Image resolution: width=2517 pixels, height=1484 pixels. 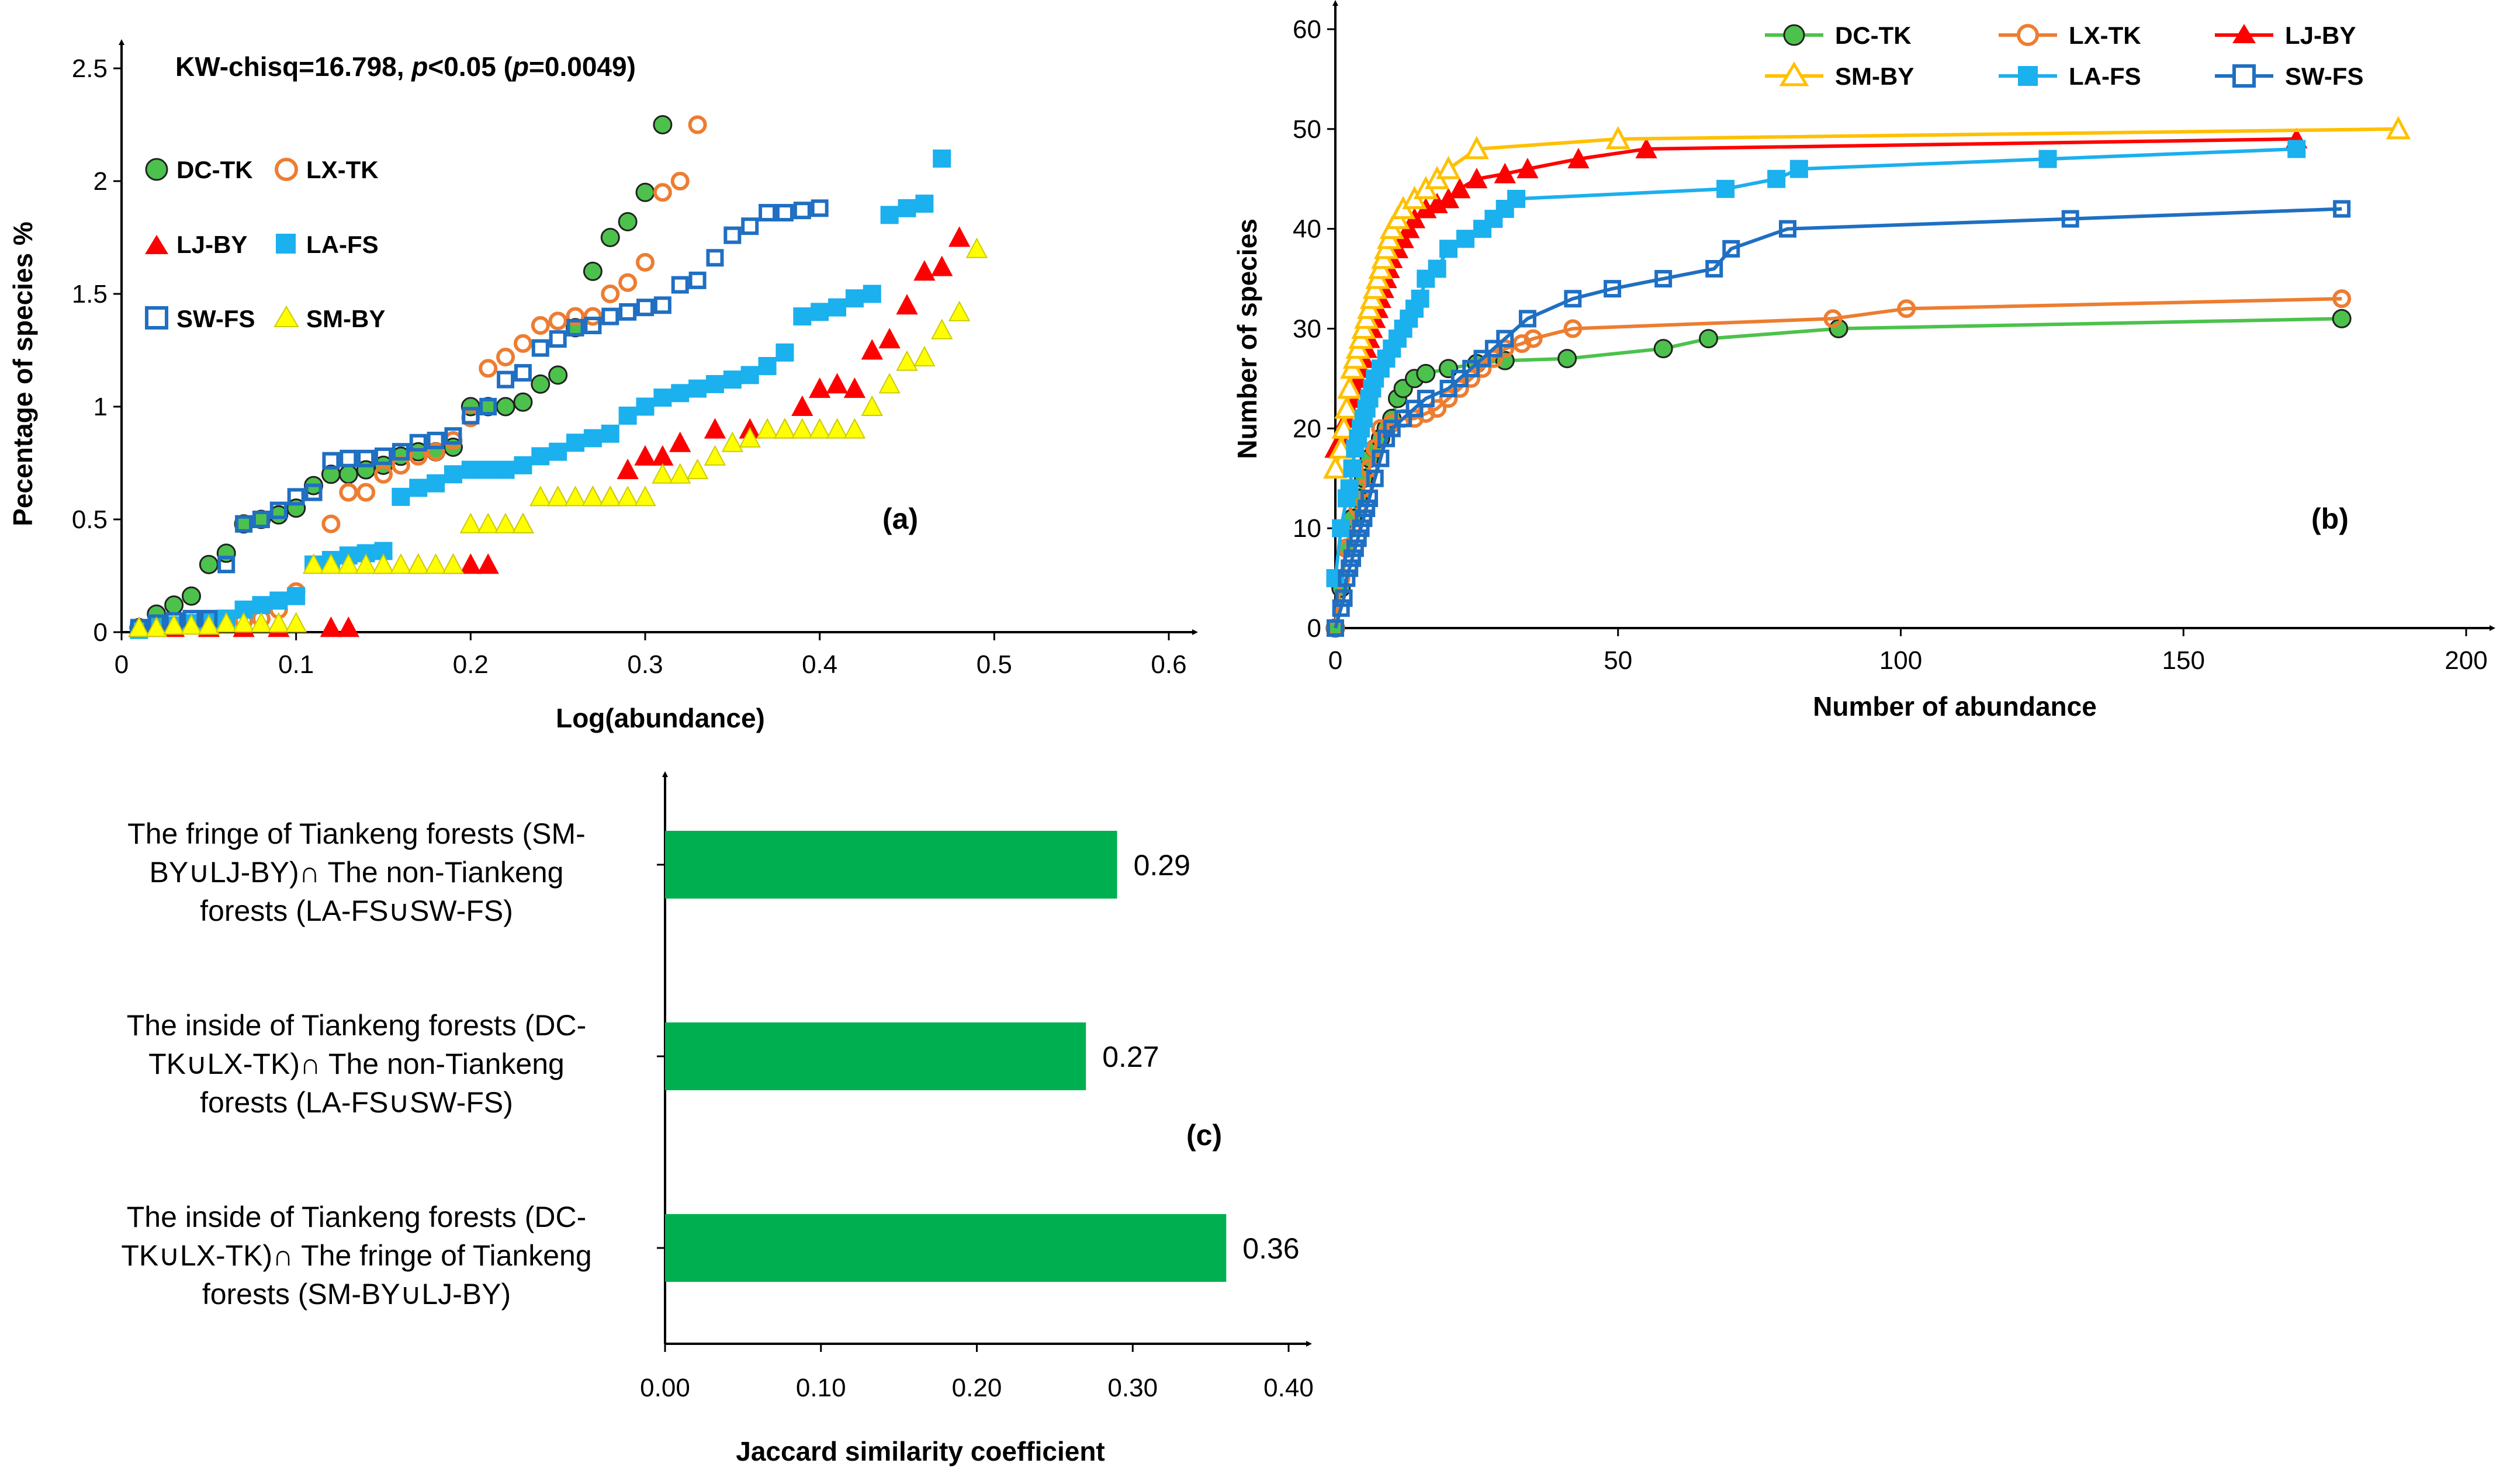 What do you see at coordinates (1839, 75) in the screenshot?
I see `b-legend-item-sm-by: SM-BY` at bounding box center [1839, 75].